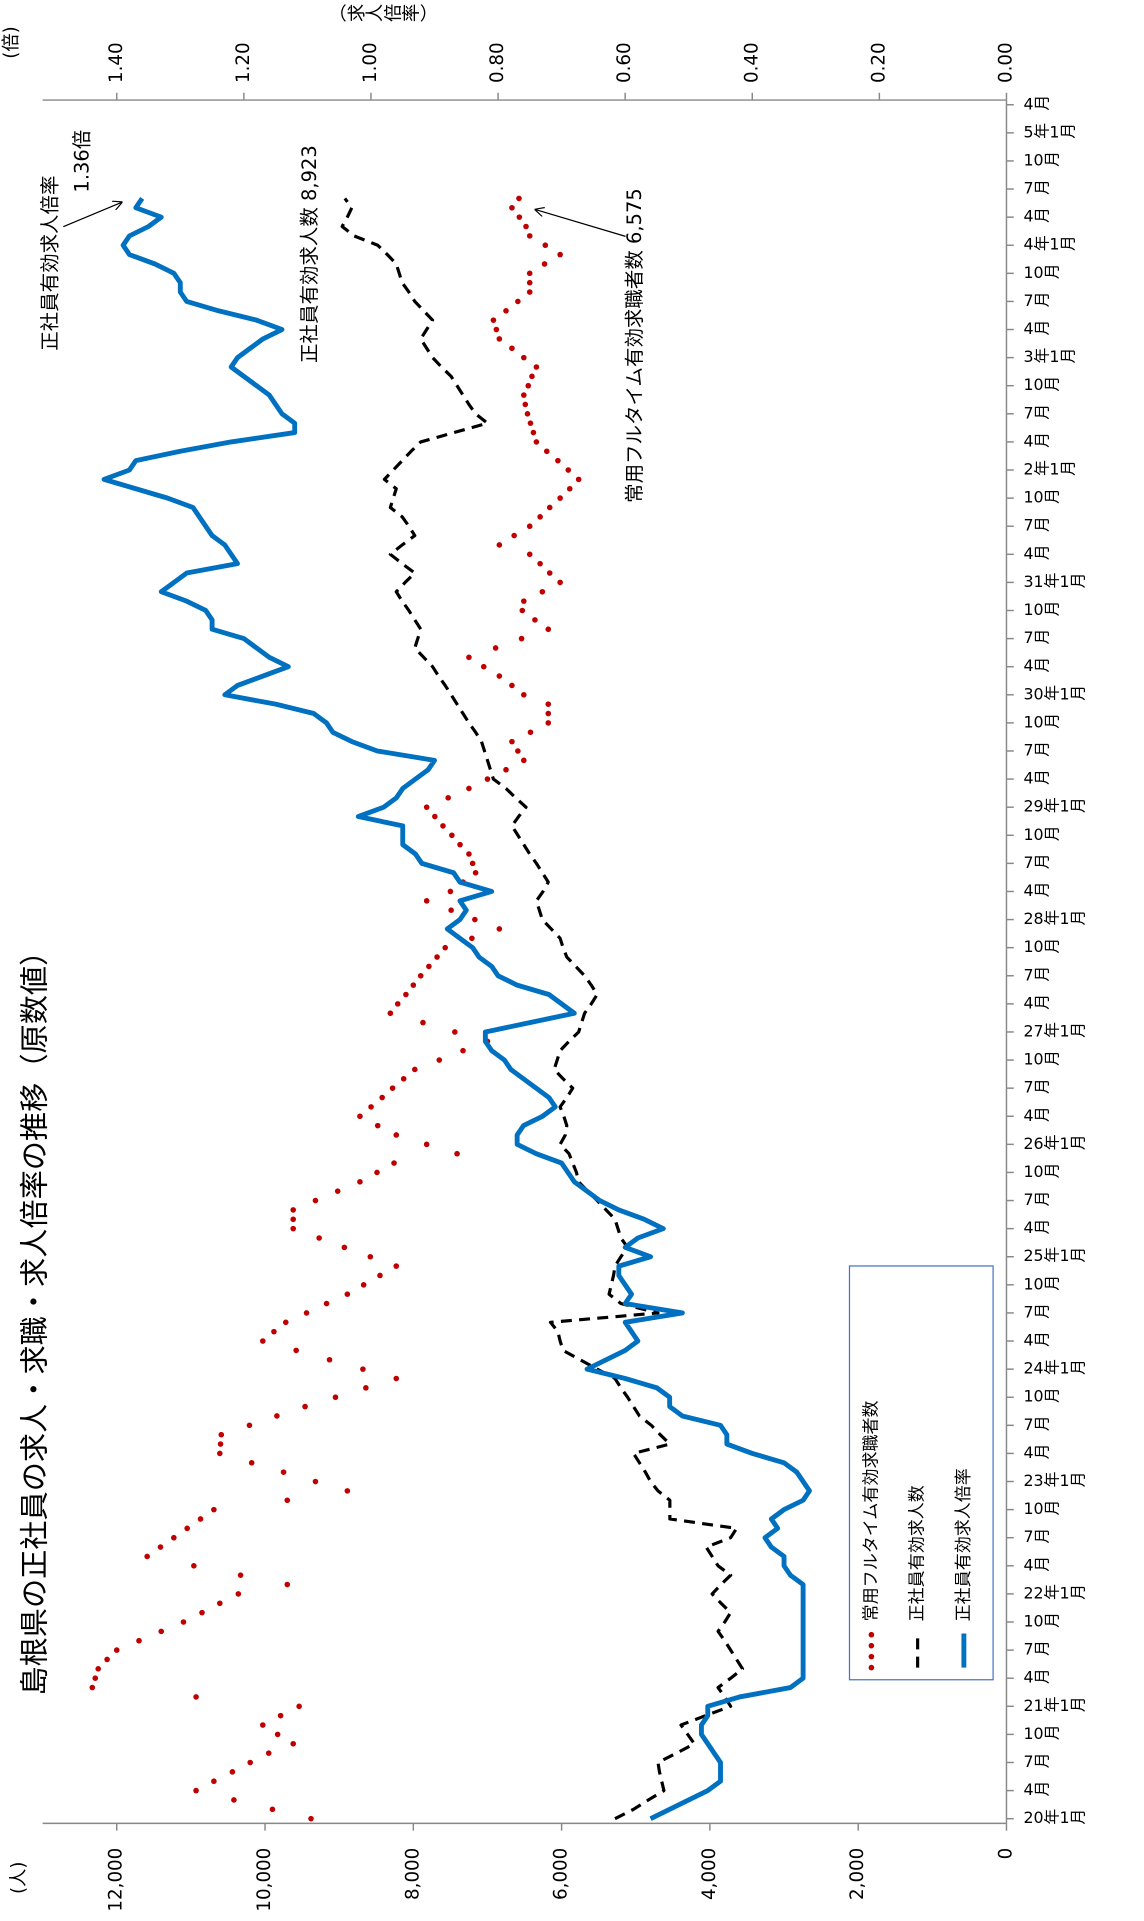 The height and width of the screenshot is (1921, 1144). What do you see at coordinates (1055, 581) in the screenshot?
I see `x-tick-label: 31年1月` at bounding box center [1055, 581].